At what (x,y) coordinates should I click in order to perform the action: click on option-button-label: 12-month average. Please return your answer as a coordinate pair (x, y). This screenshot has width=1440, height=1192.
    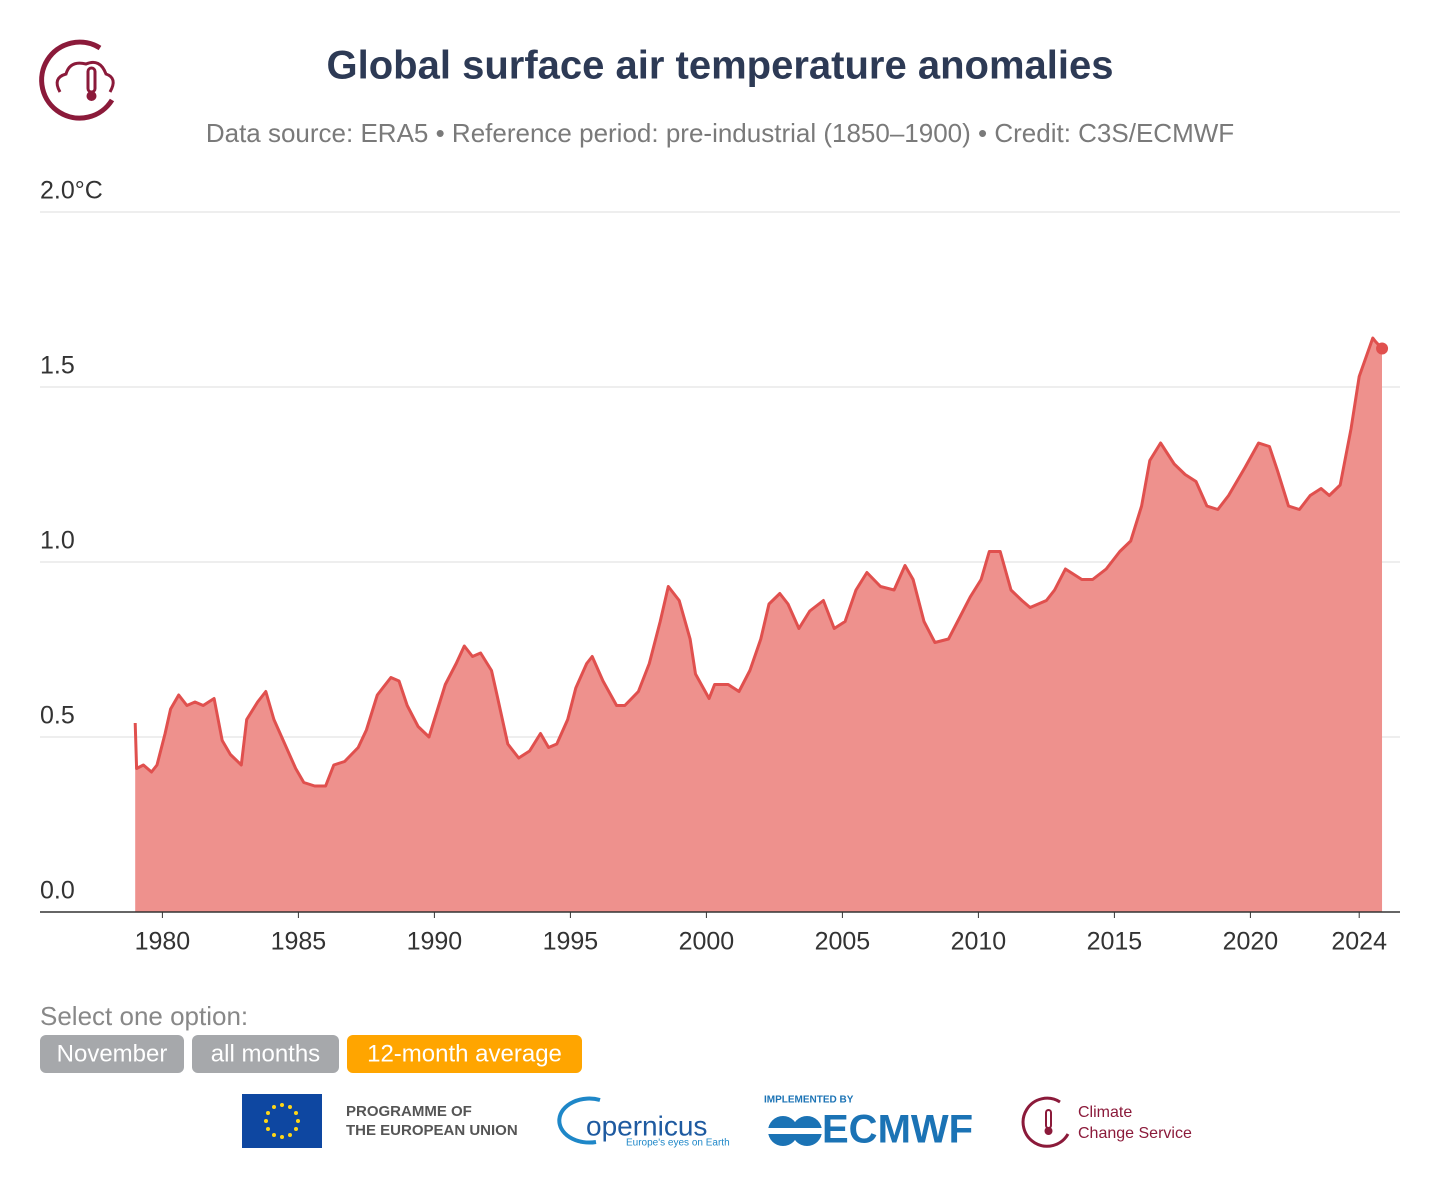
    Looking at the image, I should click on (464, 1053).